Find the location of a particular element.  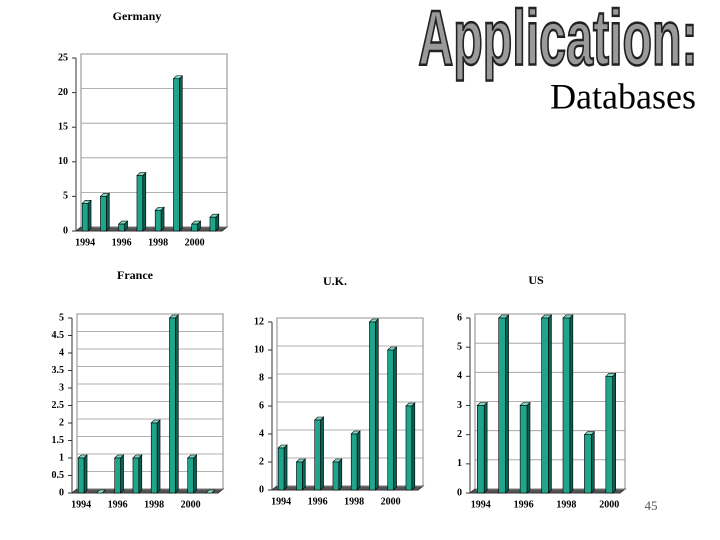

y-tick-label: 2.5 is located at coordinates (58, 405).